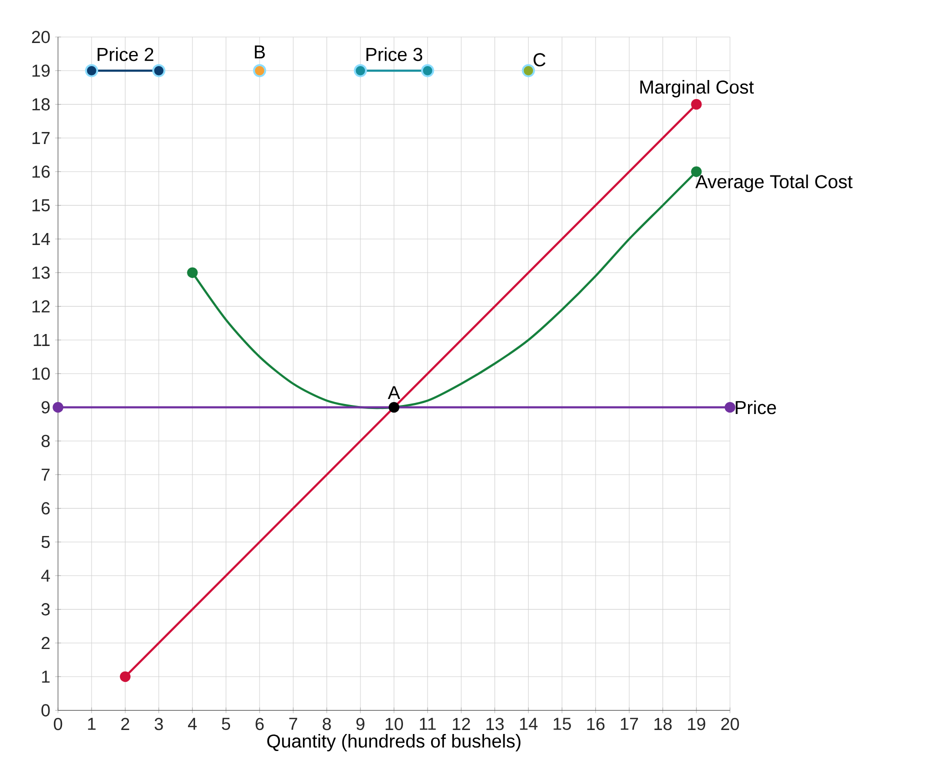 The image size is (926, 781). I want to click on y-tick-label: 18, so click(41, 104).